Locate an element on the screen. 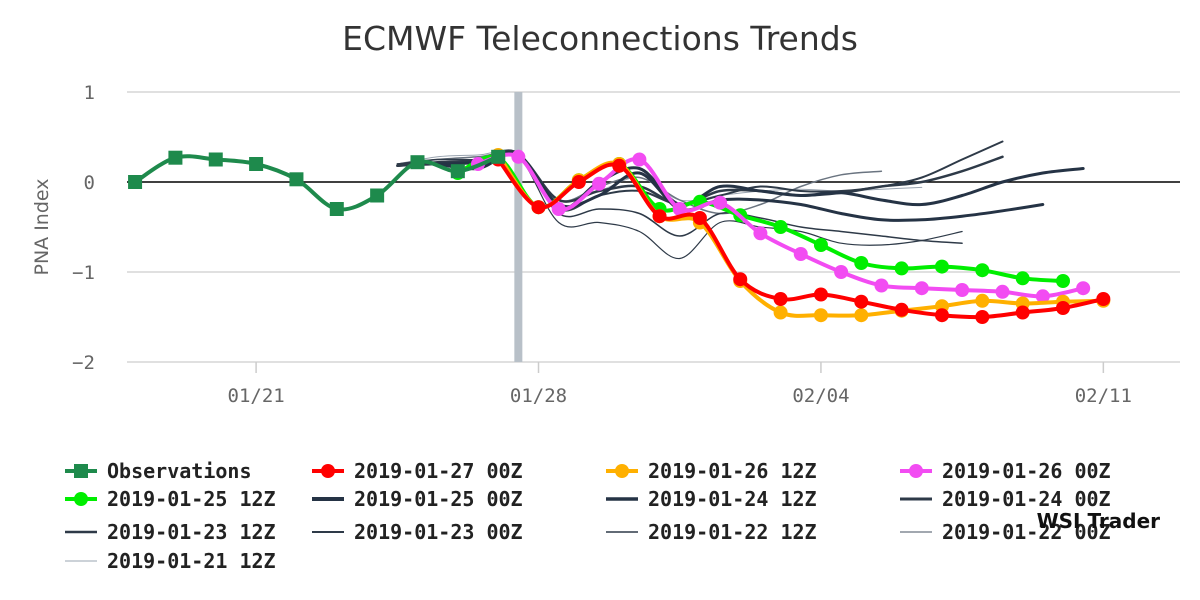  legend-item-2019-01-24-00z: 2019-01-24 00Z is located at coordinates (1005, 499).